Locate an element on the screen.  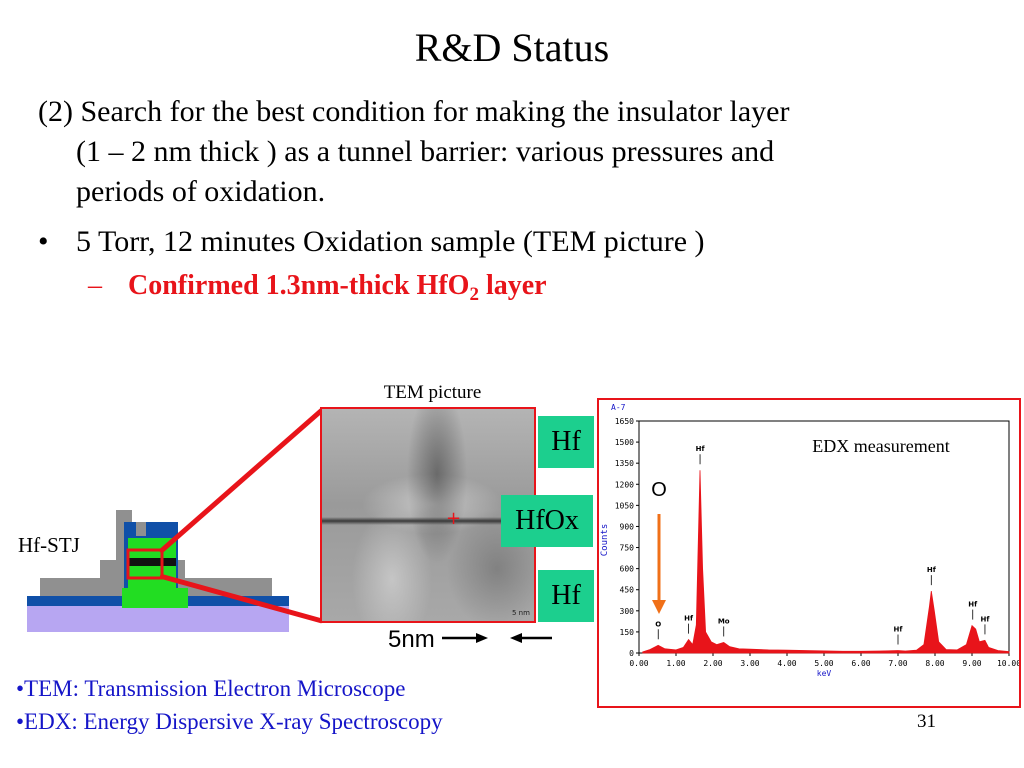
slide-title: R&D Status is located at coordinates (512, 47).